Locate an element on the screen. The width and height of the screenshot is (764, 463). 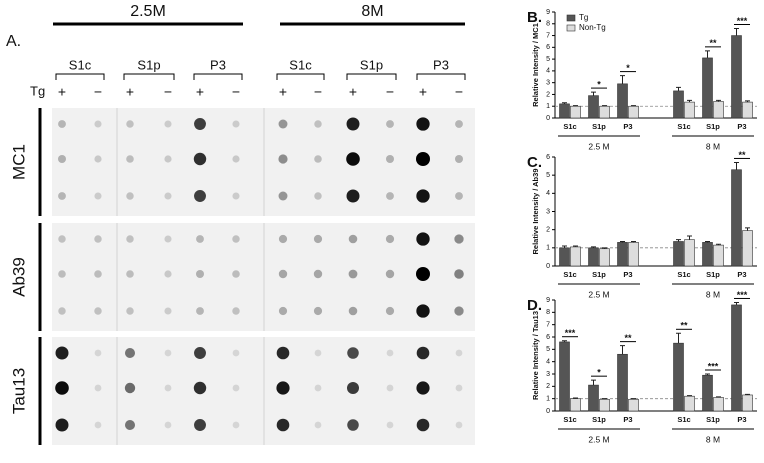
y-tick-label: 4 is located at coordinates (548, 362).